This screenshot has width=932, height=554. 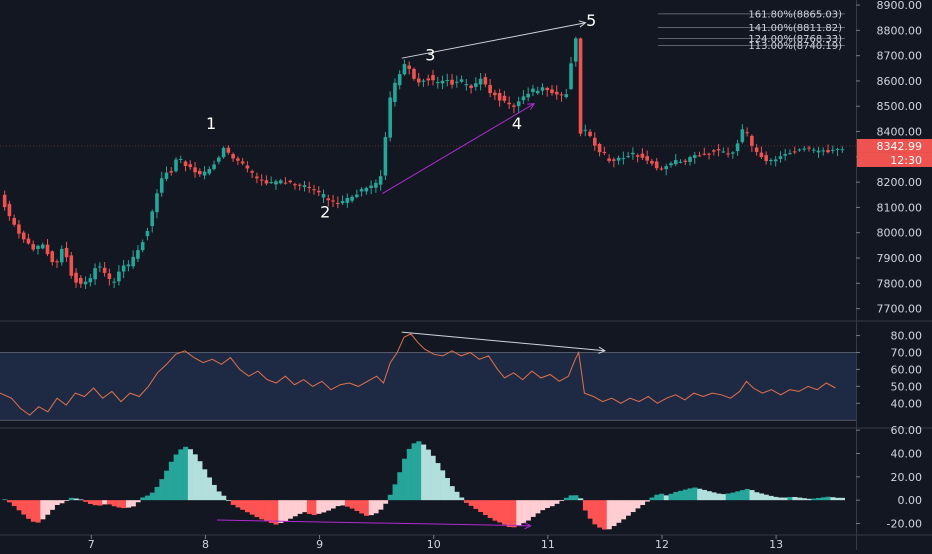 I want to click on rsi-band, so click(x=428, y=386).